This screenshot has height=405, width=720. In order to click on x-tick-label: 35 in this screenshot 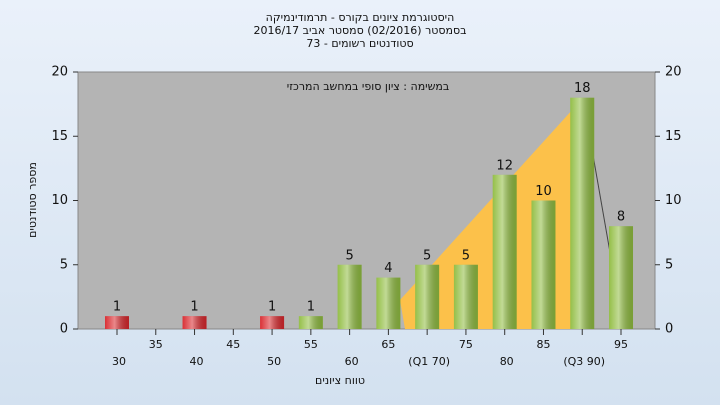, I will do `click(156, 344)`.